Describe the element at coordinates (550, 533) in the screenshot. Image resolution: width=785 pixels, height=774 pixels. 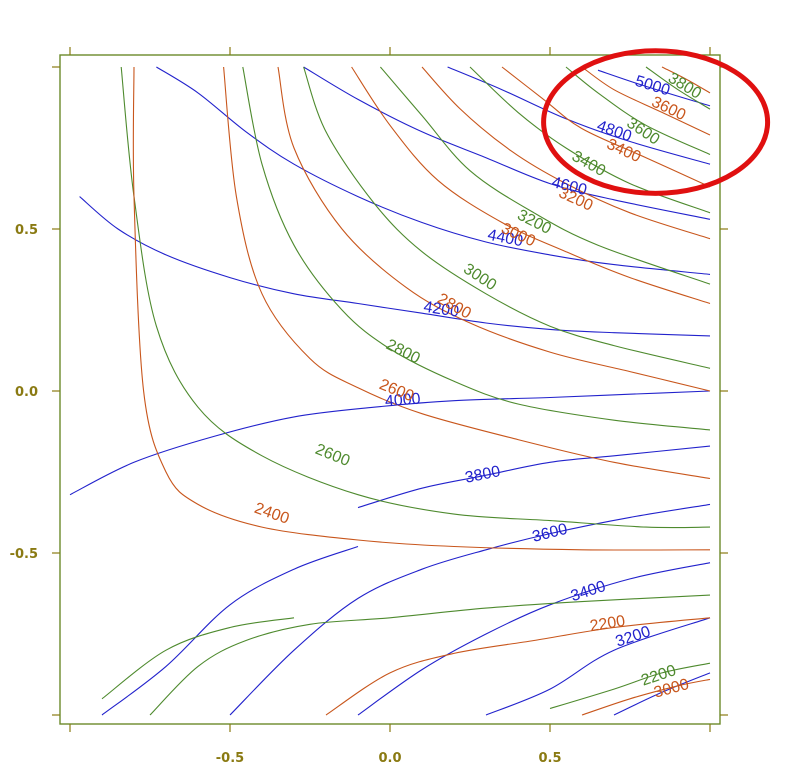
I see `contour-label-blue: 3600` at that location.